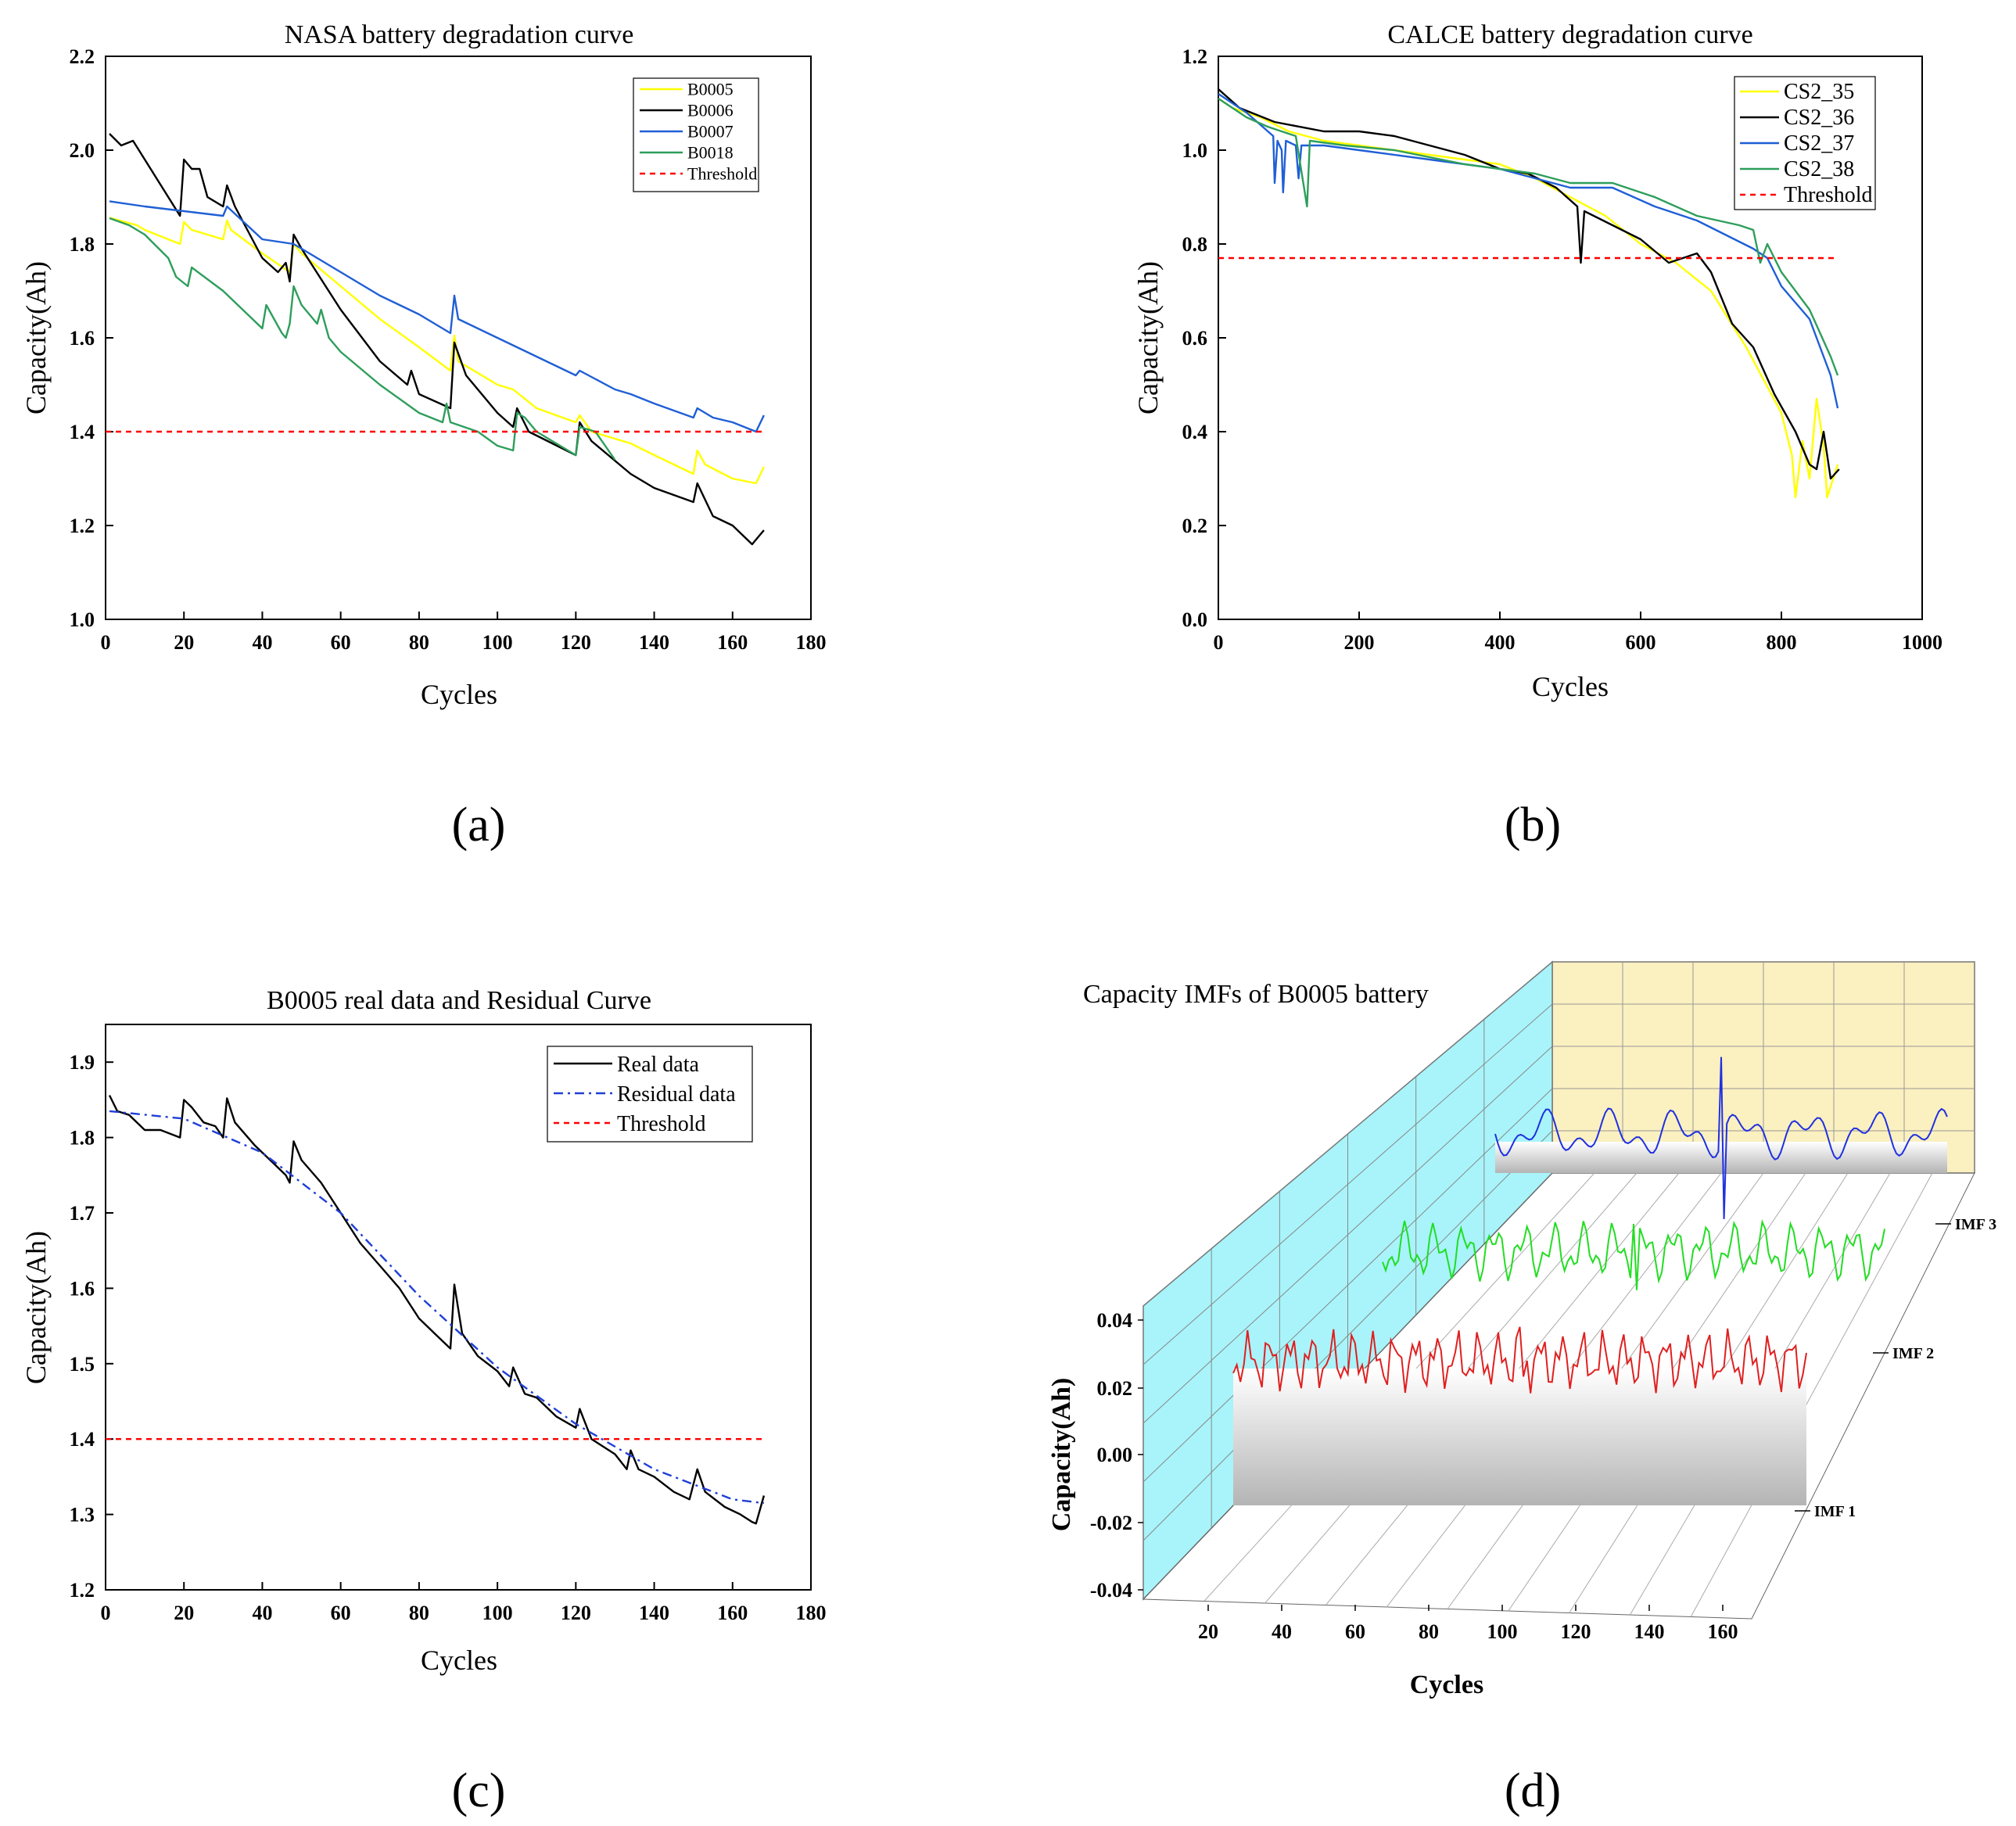 The height and width of the screenshot is (1826, 2016). What do you see at coordinates (1576, 1632) in the screenshot?
I see `chart-d-x-tick-label: 120` at bounding box center [1576, 1632].